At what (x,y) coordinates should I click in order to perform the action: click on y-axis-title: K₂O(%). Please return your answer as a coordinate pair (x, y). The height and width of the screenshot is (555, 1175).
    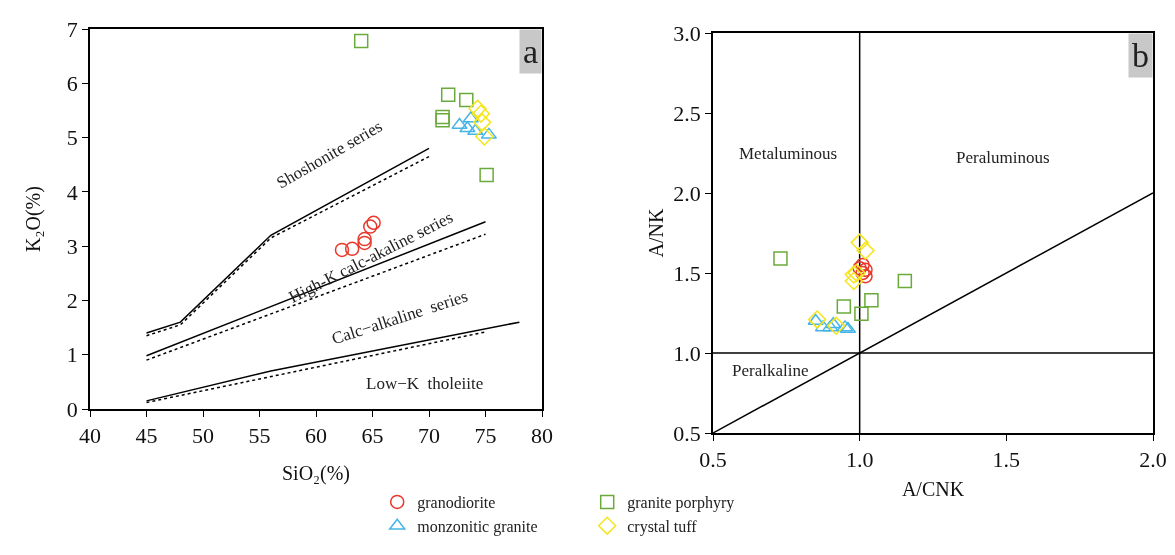
    Looking at the image, I should click on (33, 219).